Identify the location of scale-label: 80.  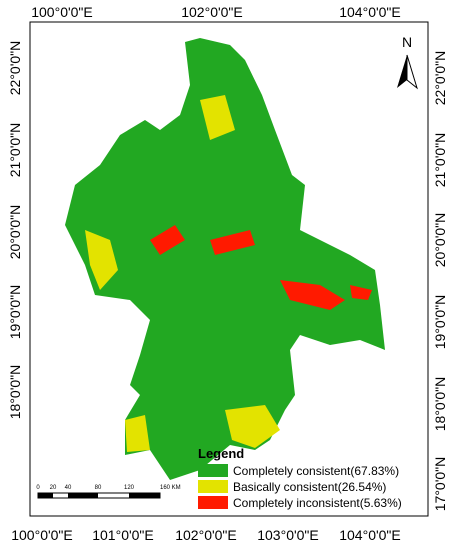
(98, 488).